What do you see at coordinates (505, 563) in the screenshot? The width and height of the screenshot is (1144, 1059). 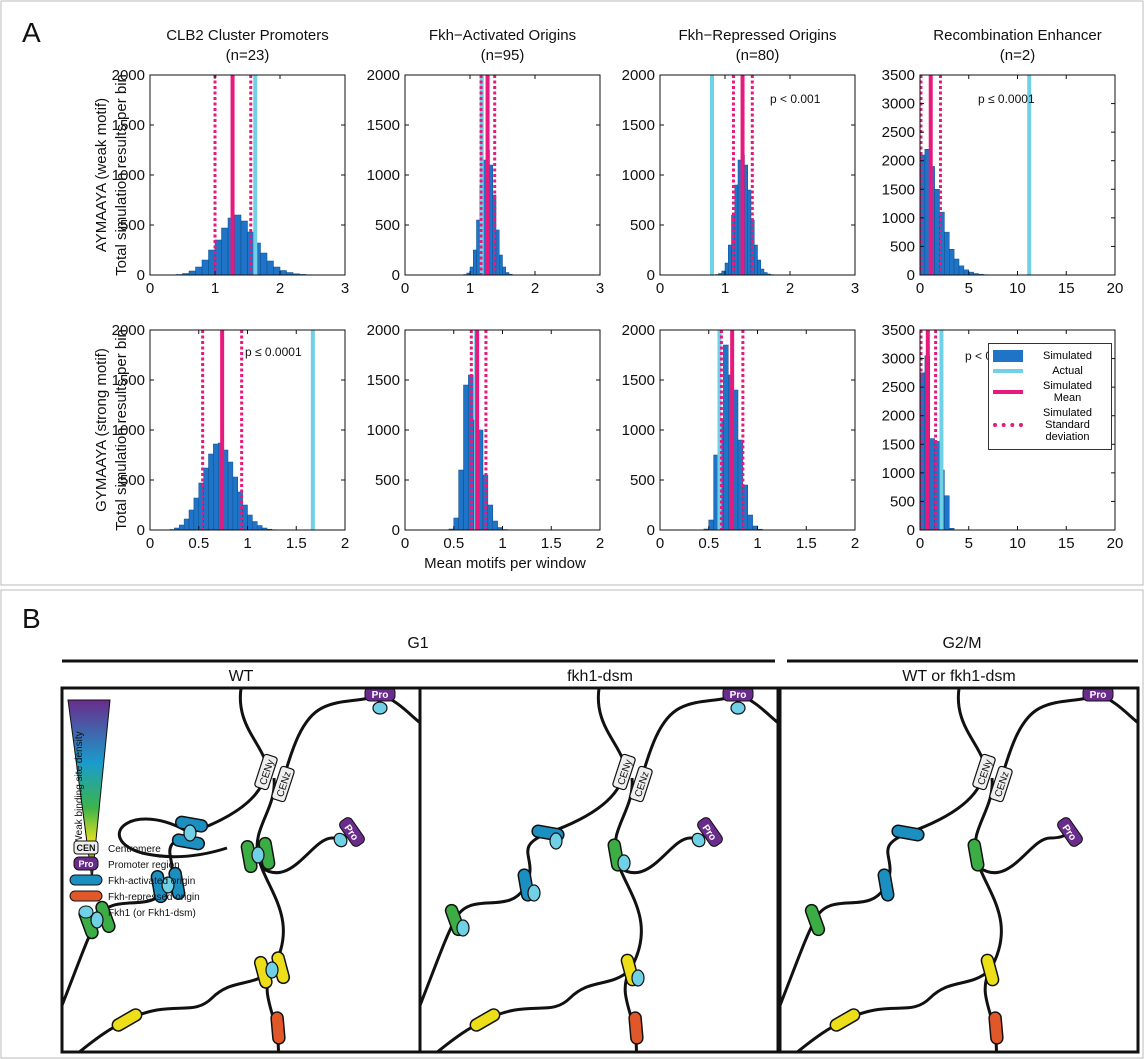 I see `x-axis-label: Mean motifs per window` at bounding box center [505, 563].